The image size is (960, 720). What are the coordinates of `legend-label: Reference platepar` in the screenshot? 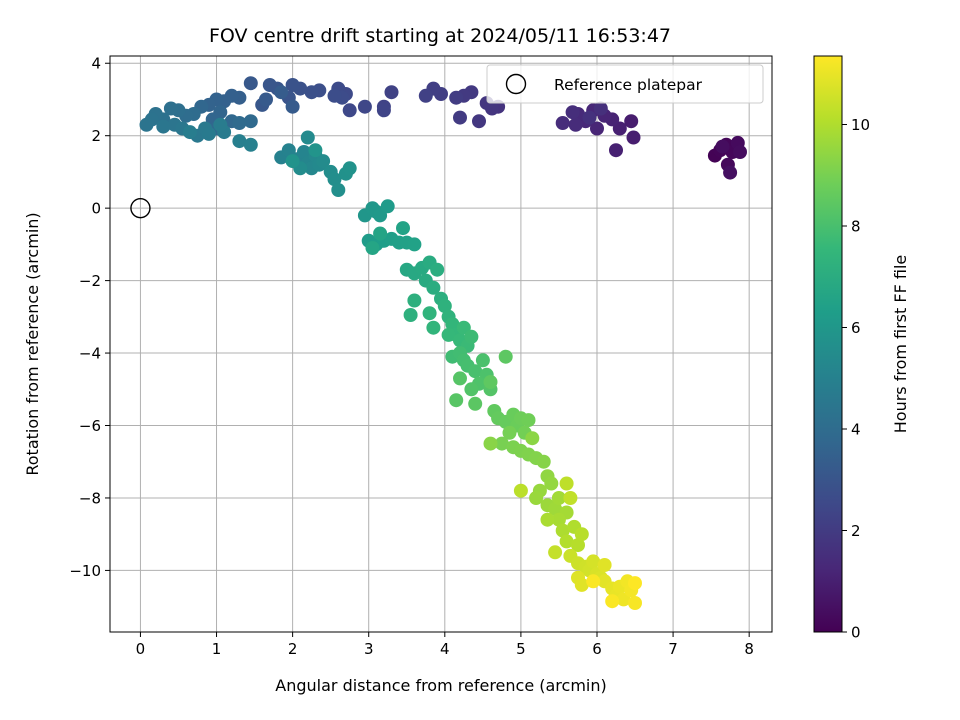 It's located at (628, 85).